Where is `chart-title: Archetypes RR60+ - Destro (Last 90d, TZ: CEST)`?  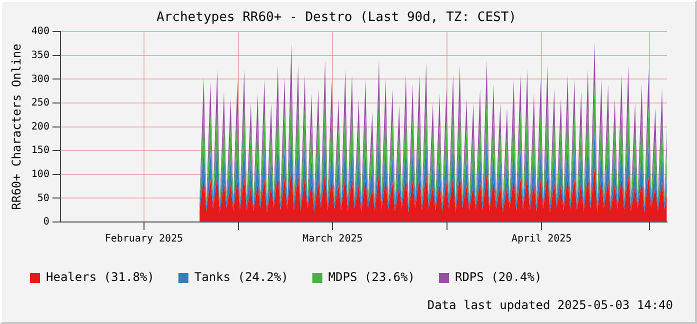
chart-title: Archetypes RR60+ - Destro (Last 90d, TZ: CEST) is located at coordinates (336, 18).